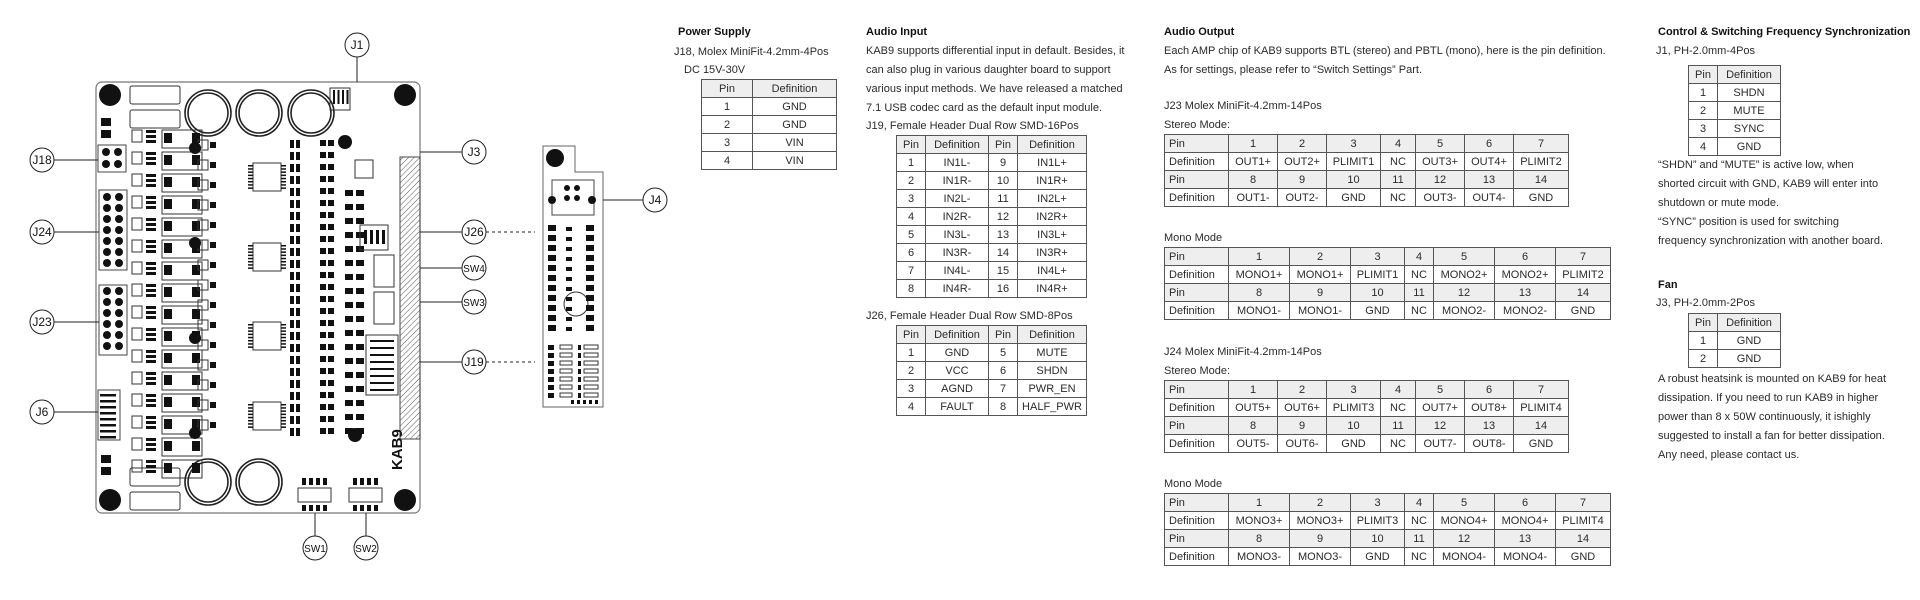 The height and width of the screenshot is (600, 1920). I want to click on crystal, so click(195, 338).